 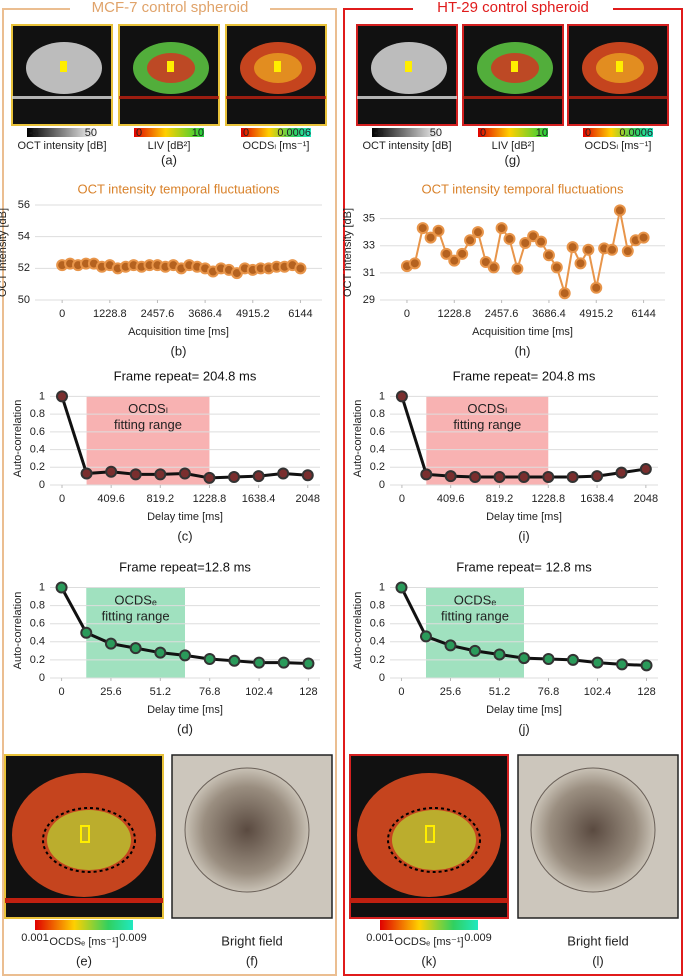 I want to click on panel-label: (c), so click(x=184, y=535).